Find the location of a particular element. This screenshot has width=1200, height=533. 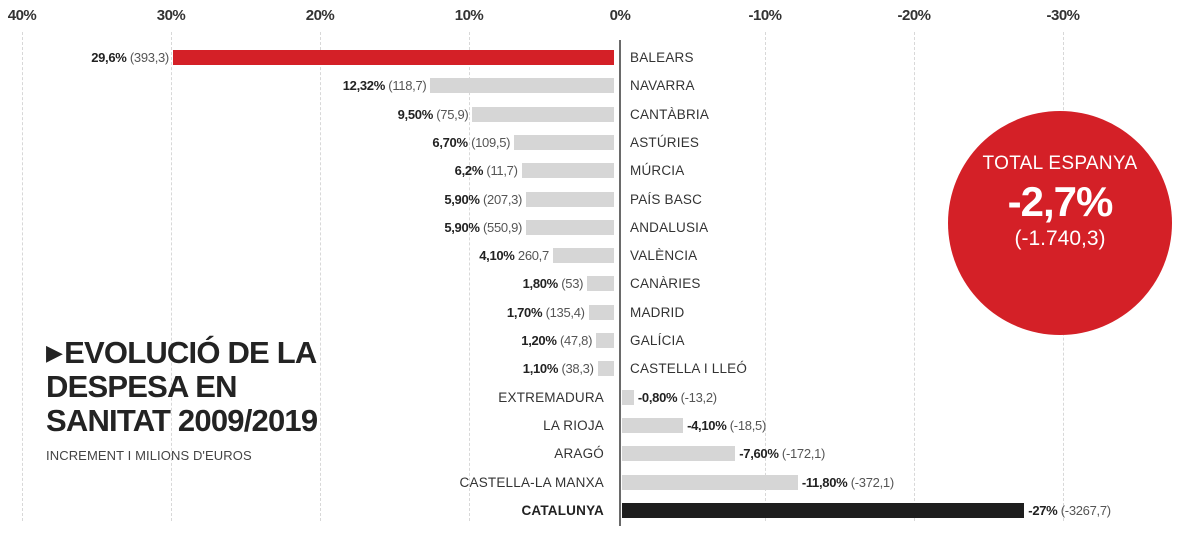

bar-extremadura is located at coordinates (628, 397).